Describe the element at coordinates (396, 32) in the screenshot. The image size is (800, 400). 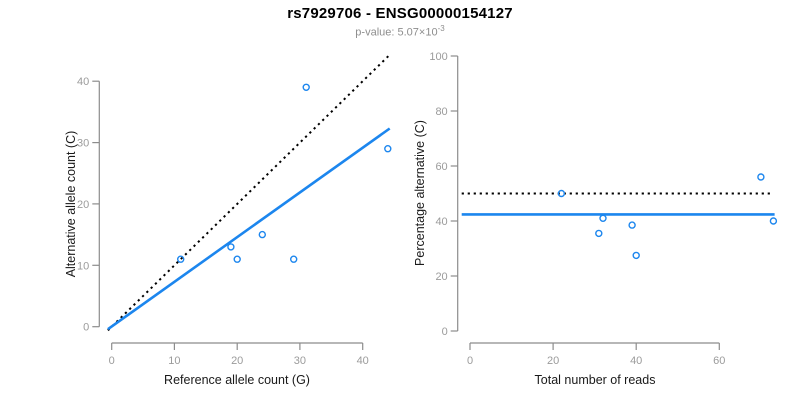
I see `subtitle-text: p-value: 5.07×10` at that location.